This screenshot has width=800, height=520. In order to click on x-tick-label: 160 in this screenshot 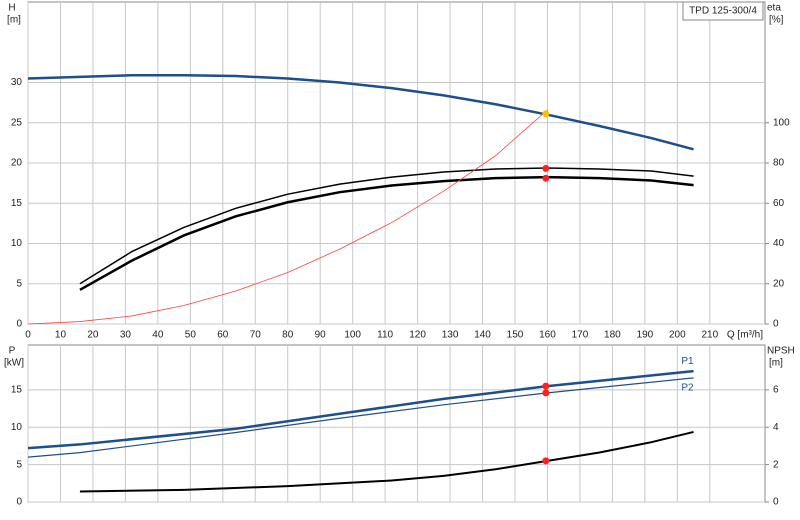, I will do `click(547, 335)`.